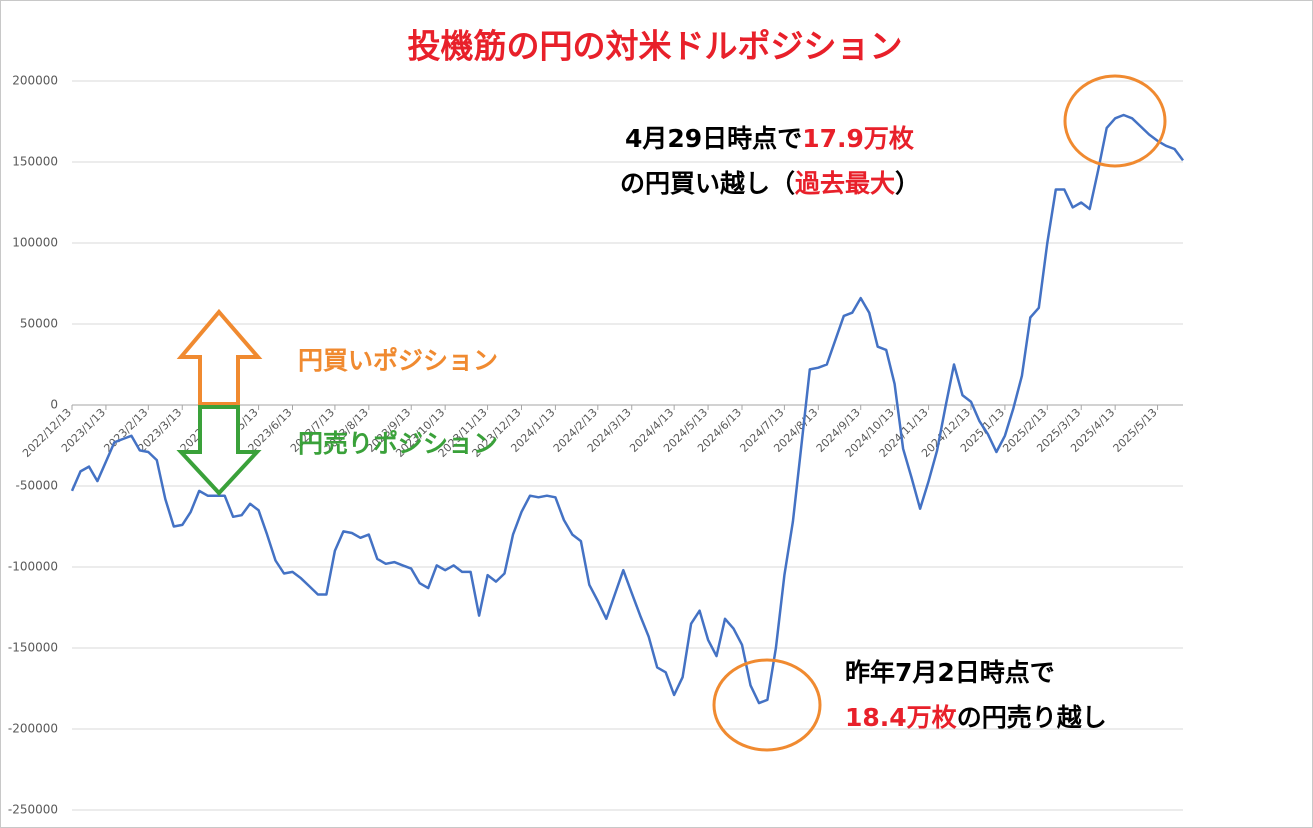 This screenshot has height=828, width=1313. Describe the element at coordinates (398, 360) in the screenshot. I see `long-label: 円買いポジション` at that location.